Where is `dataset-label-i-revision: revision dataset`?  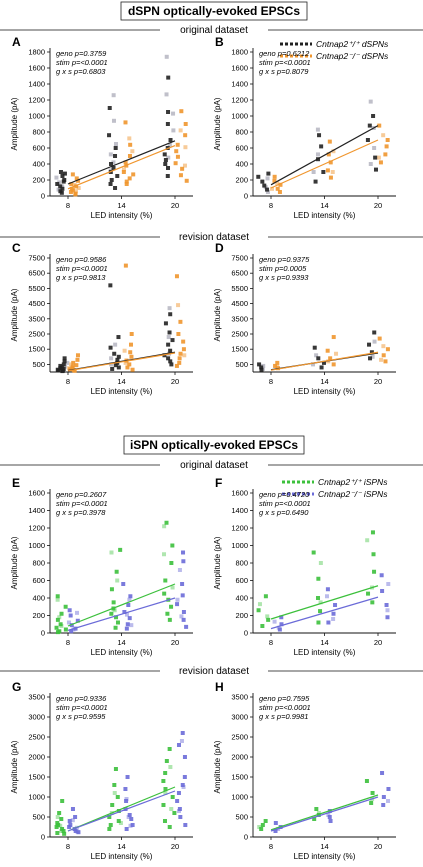 dataset-label-i-revision: revision dataset is located at coordinates (214, 671).